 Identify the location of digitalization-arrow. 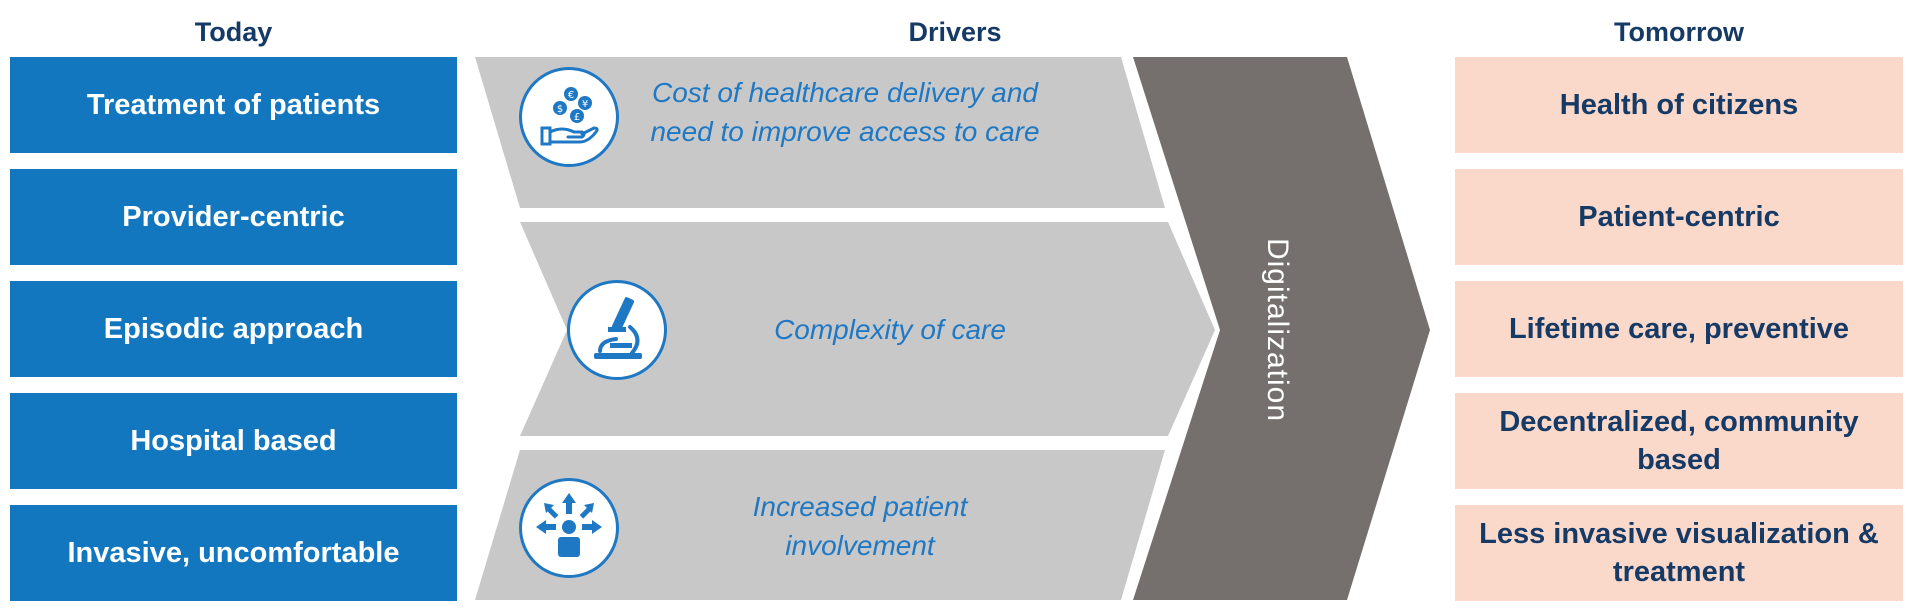
(1281, 328).